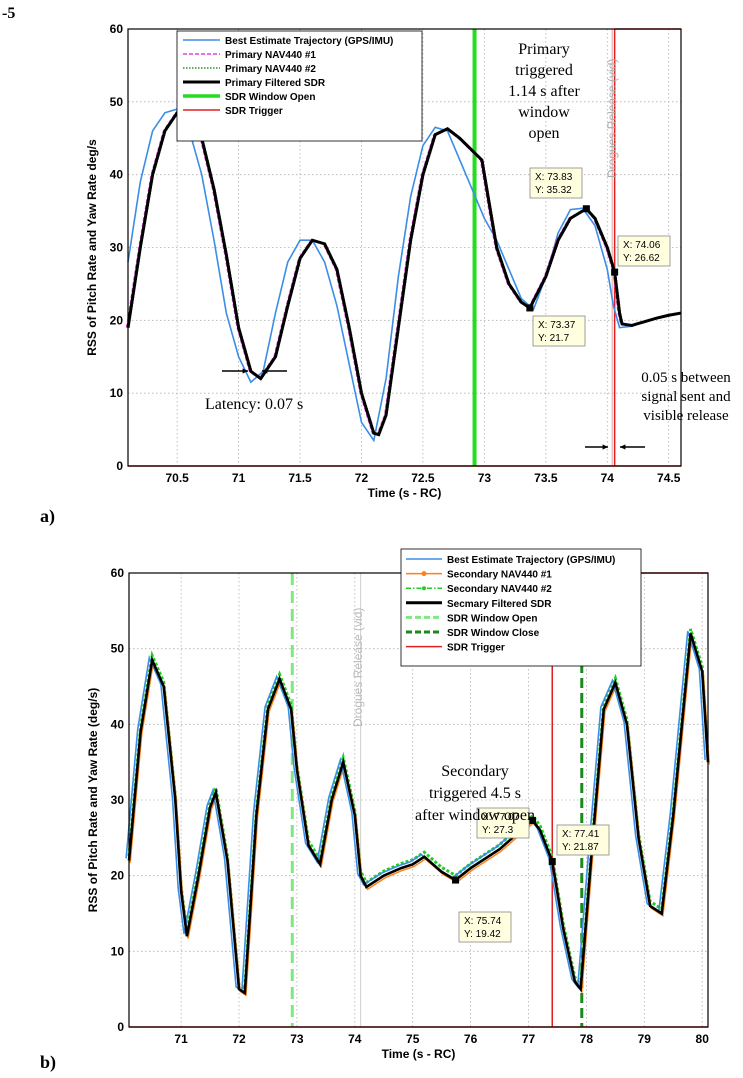 This screenshot has width=743, height=1078. What do you see at coordinates (482, 934) in the screenshot?
I see `datatip-y-label: Y: 19.42` at bounding box center [482, 934].